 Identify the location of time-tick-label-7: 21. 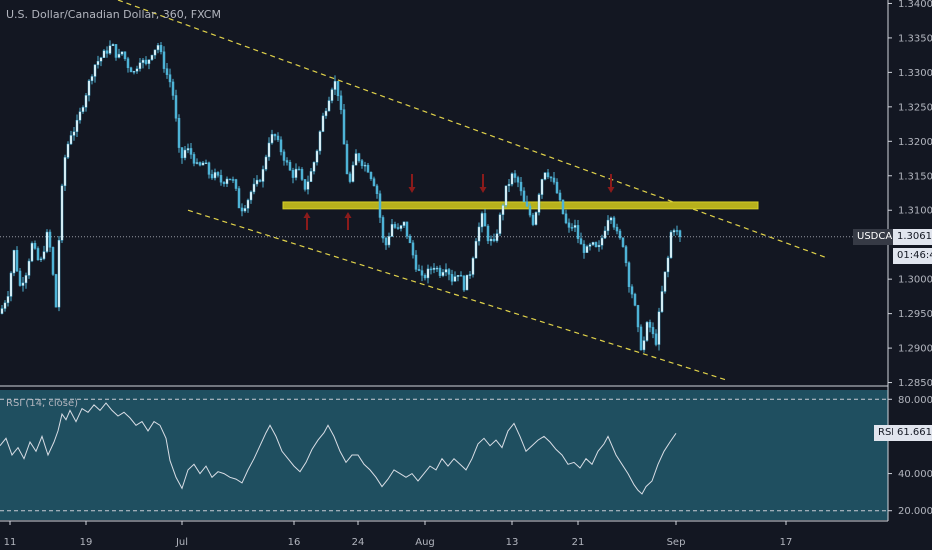
(578, 542).